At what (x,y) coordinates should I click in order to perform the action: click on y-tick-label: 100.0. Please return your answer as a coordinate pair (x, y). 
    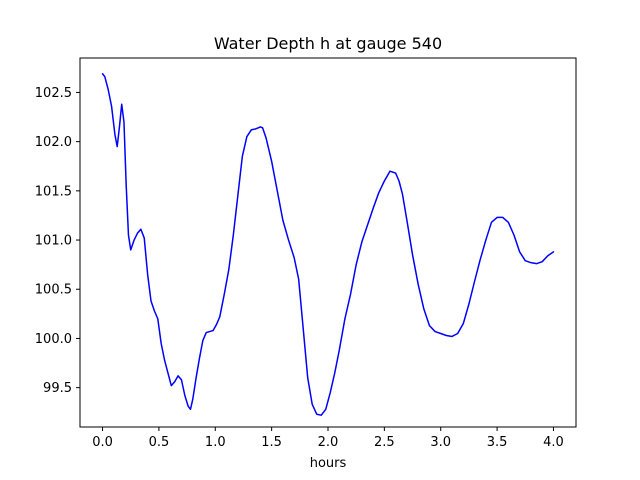
    Looking at the image, I should click on (53, 339).